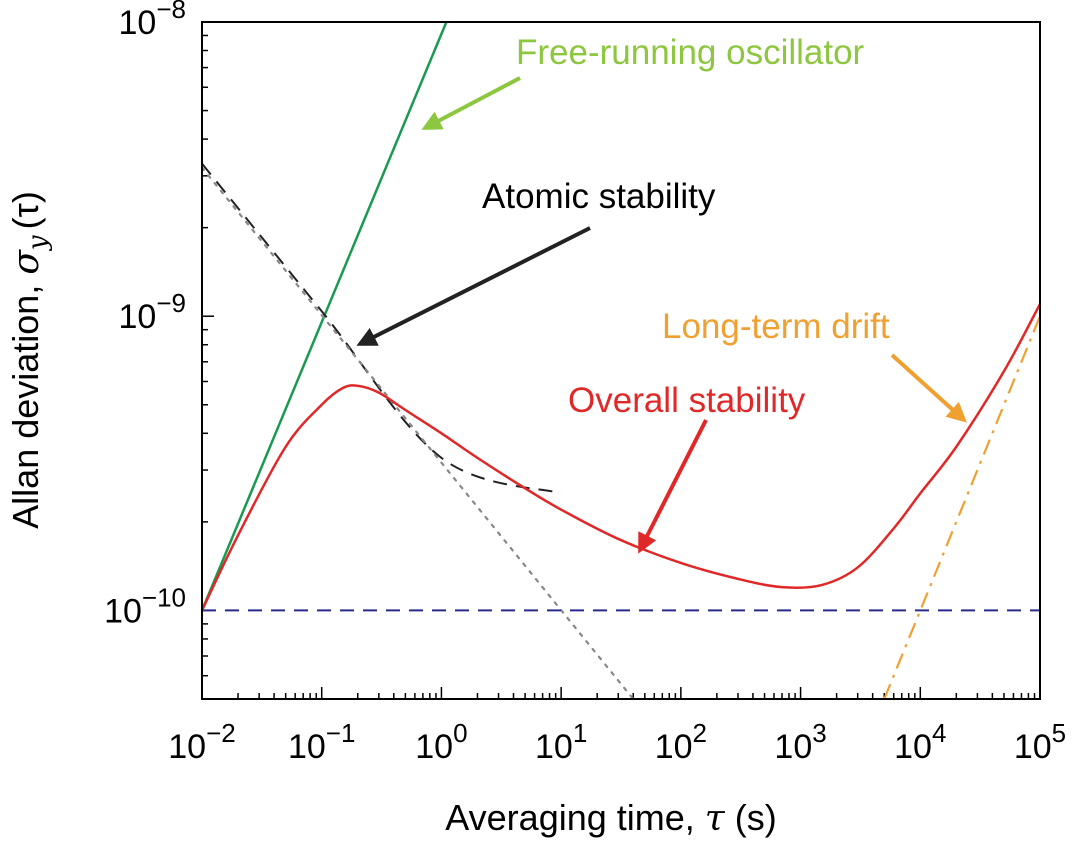  Describe the element at coordinates (610, 818) in the screenshot. I see `x-axis-title: Averaging time, τ (s)` at that location.